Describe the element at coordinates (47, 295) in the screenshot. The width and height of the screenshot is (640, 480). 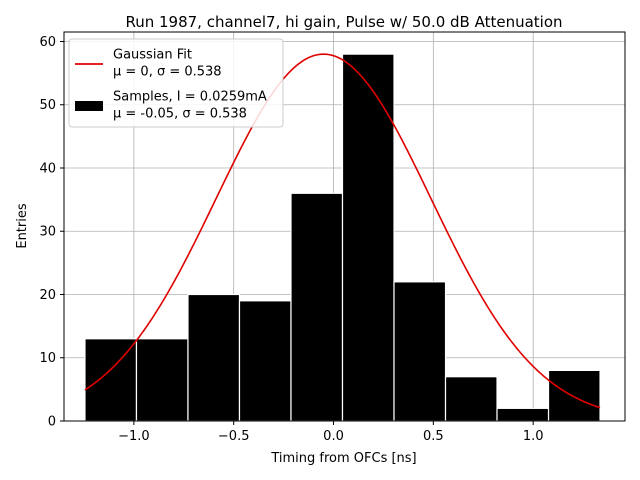
I see `y-tick-label: 20` at that location.